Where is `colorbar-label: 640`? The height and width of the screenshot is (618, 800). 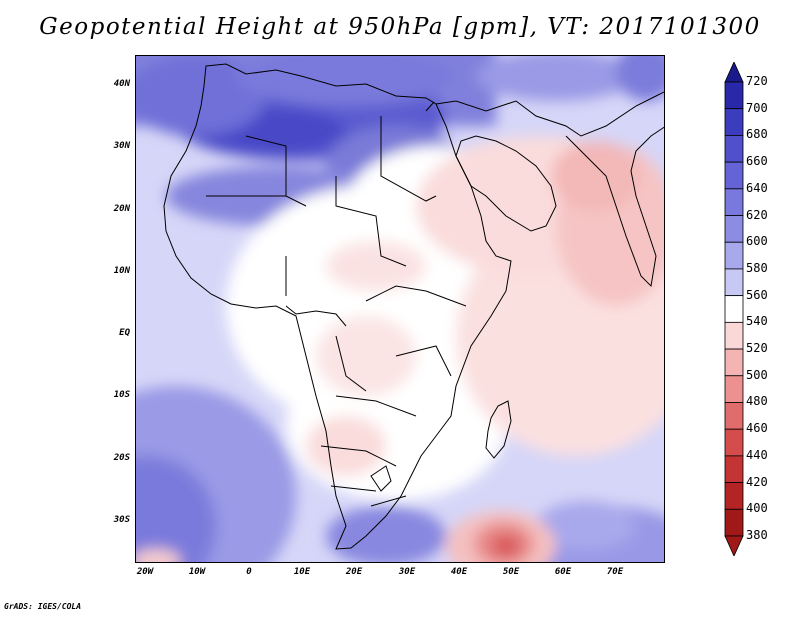
colorbar-label: 640 is located at coordinates (757, 187).